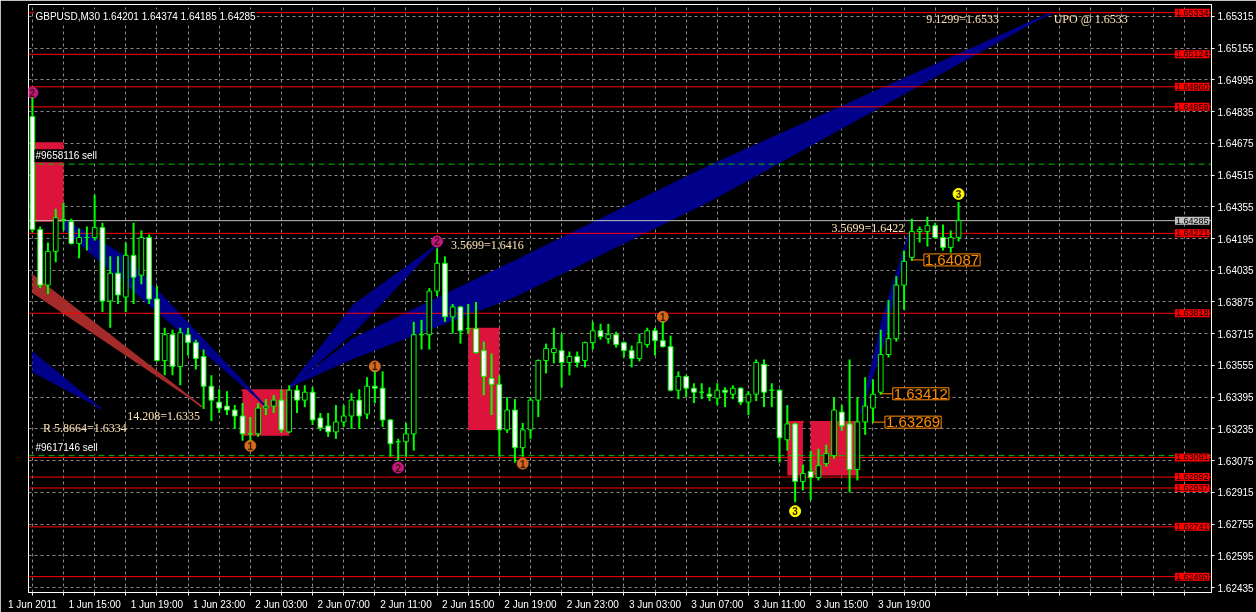 This screenshot has height=612, width=1256. What do you see at coordinates (1236, 49) in the screenshot?
I see `y-tick-label: 1.65155` at bounding box center [1236, 49].